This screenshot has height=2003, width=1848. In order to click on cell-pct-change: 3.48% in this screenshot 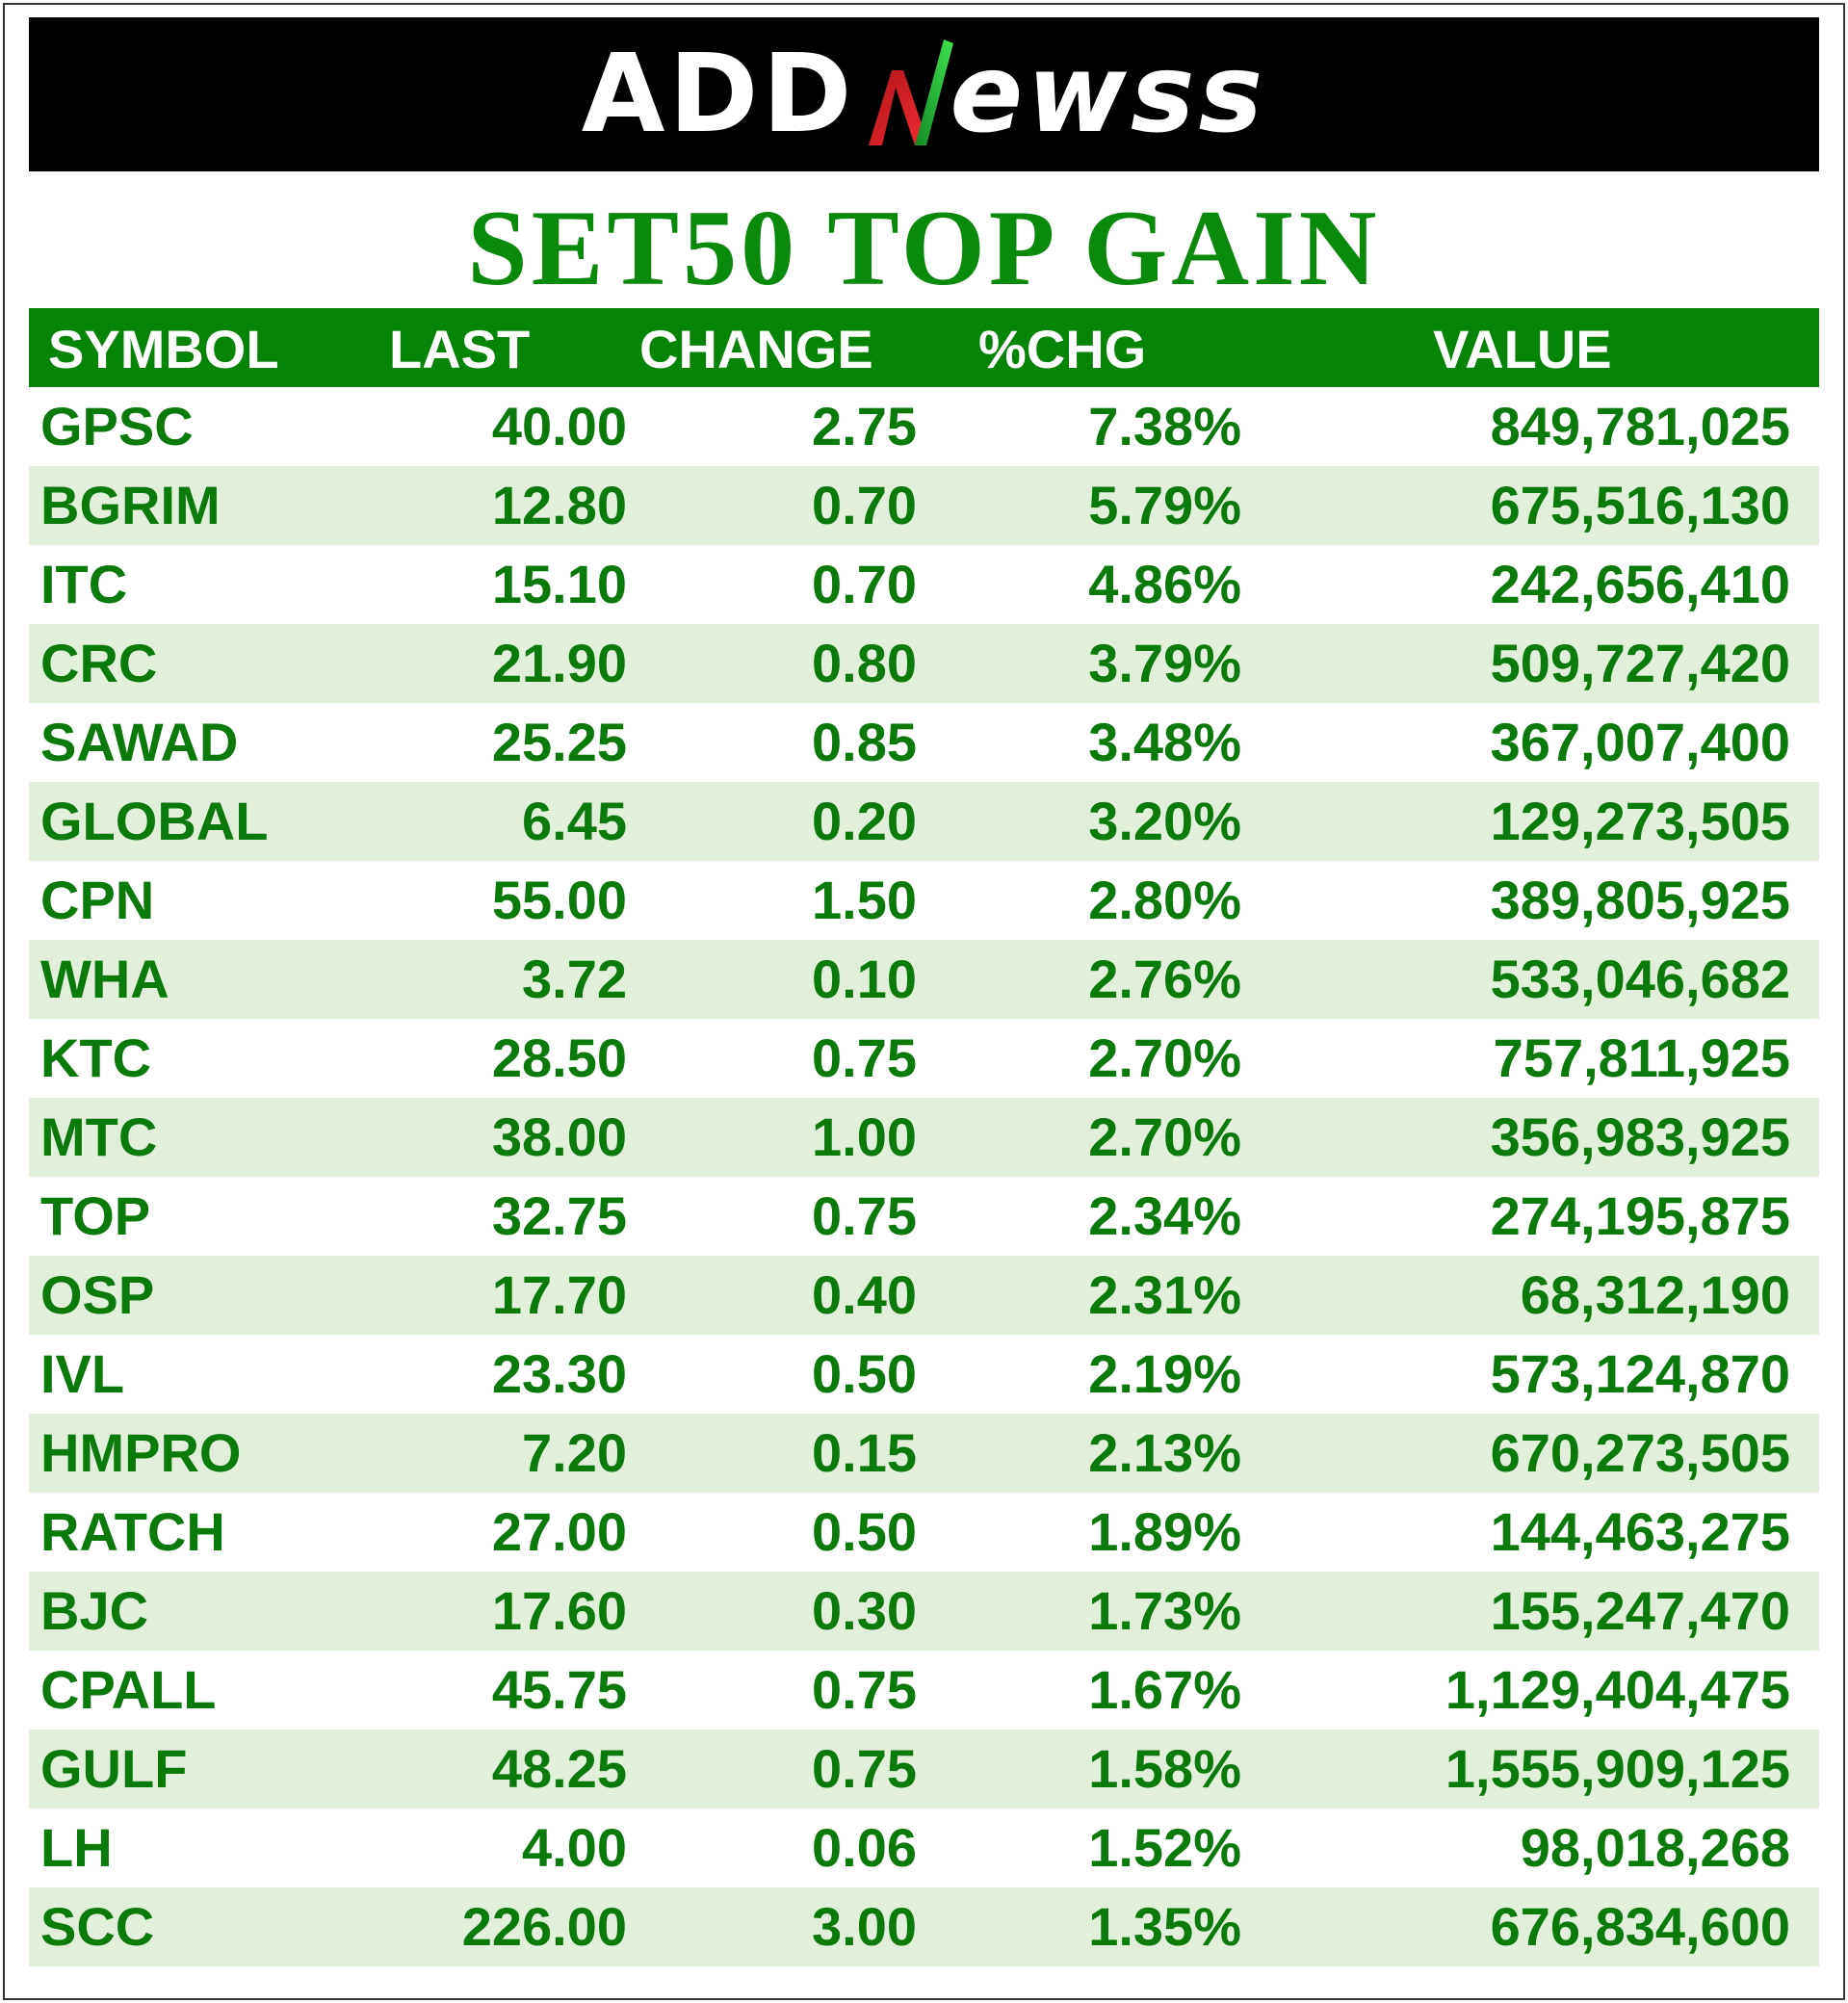, I will do `click(1164, 742)`.